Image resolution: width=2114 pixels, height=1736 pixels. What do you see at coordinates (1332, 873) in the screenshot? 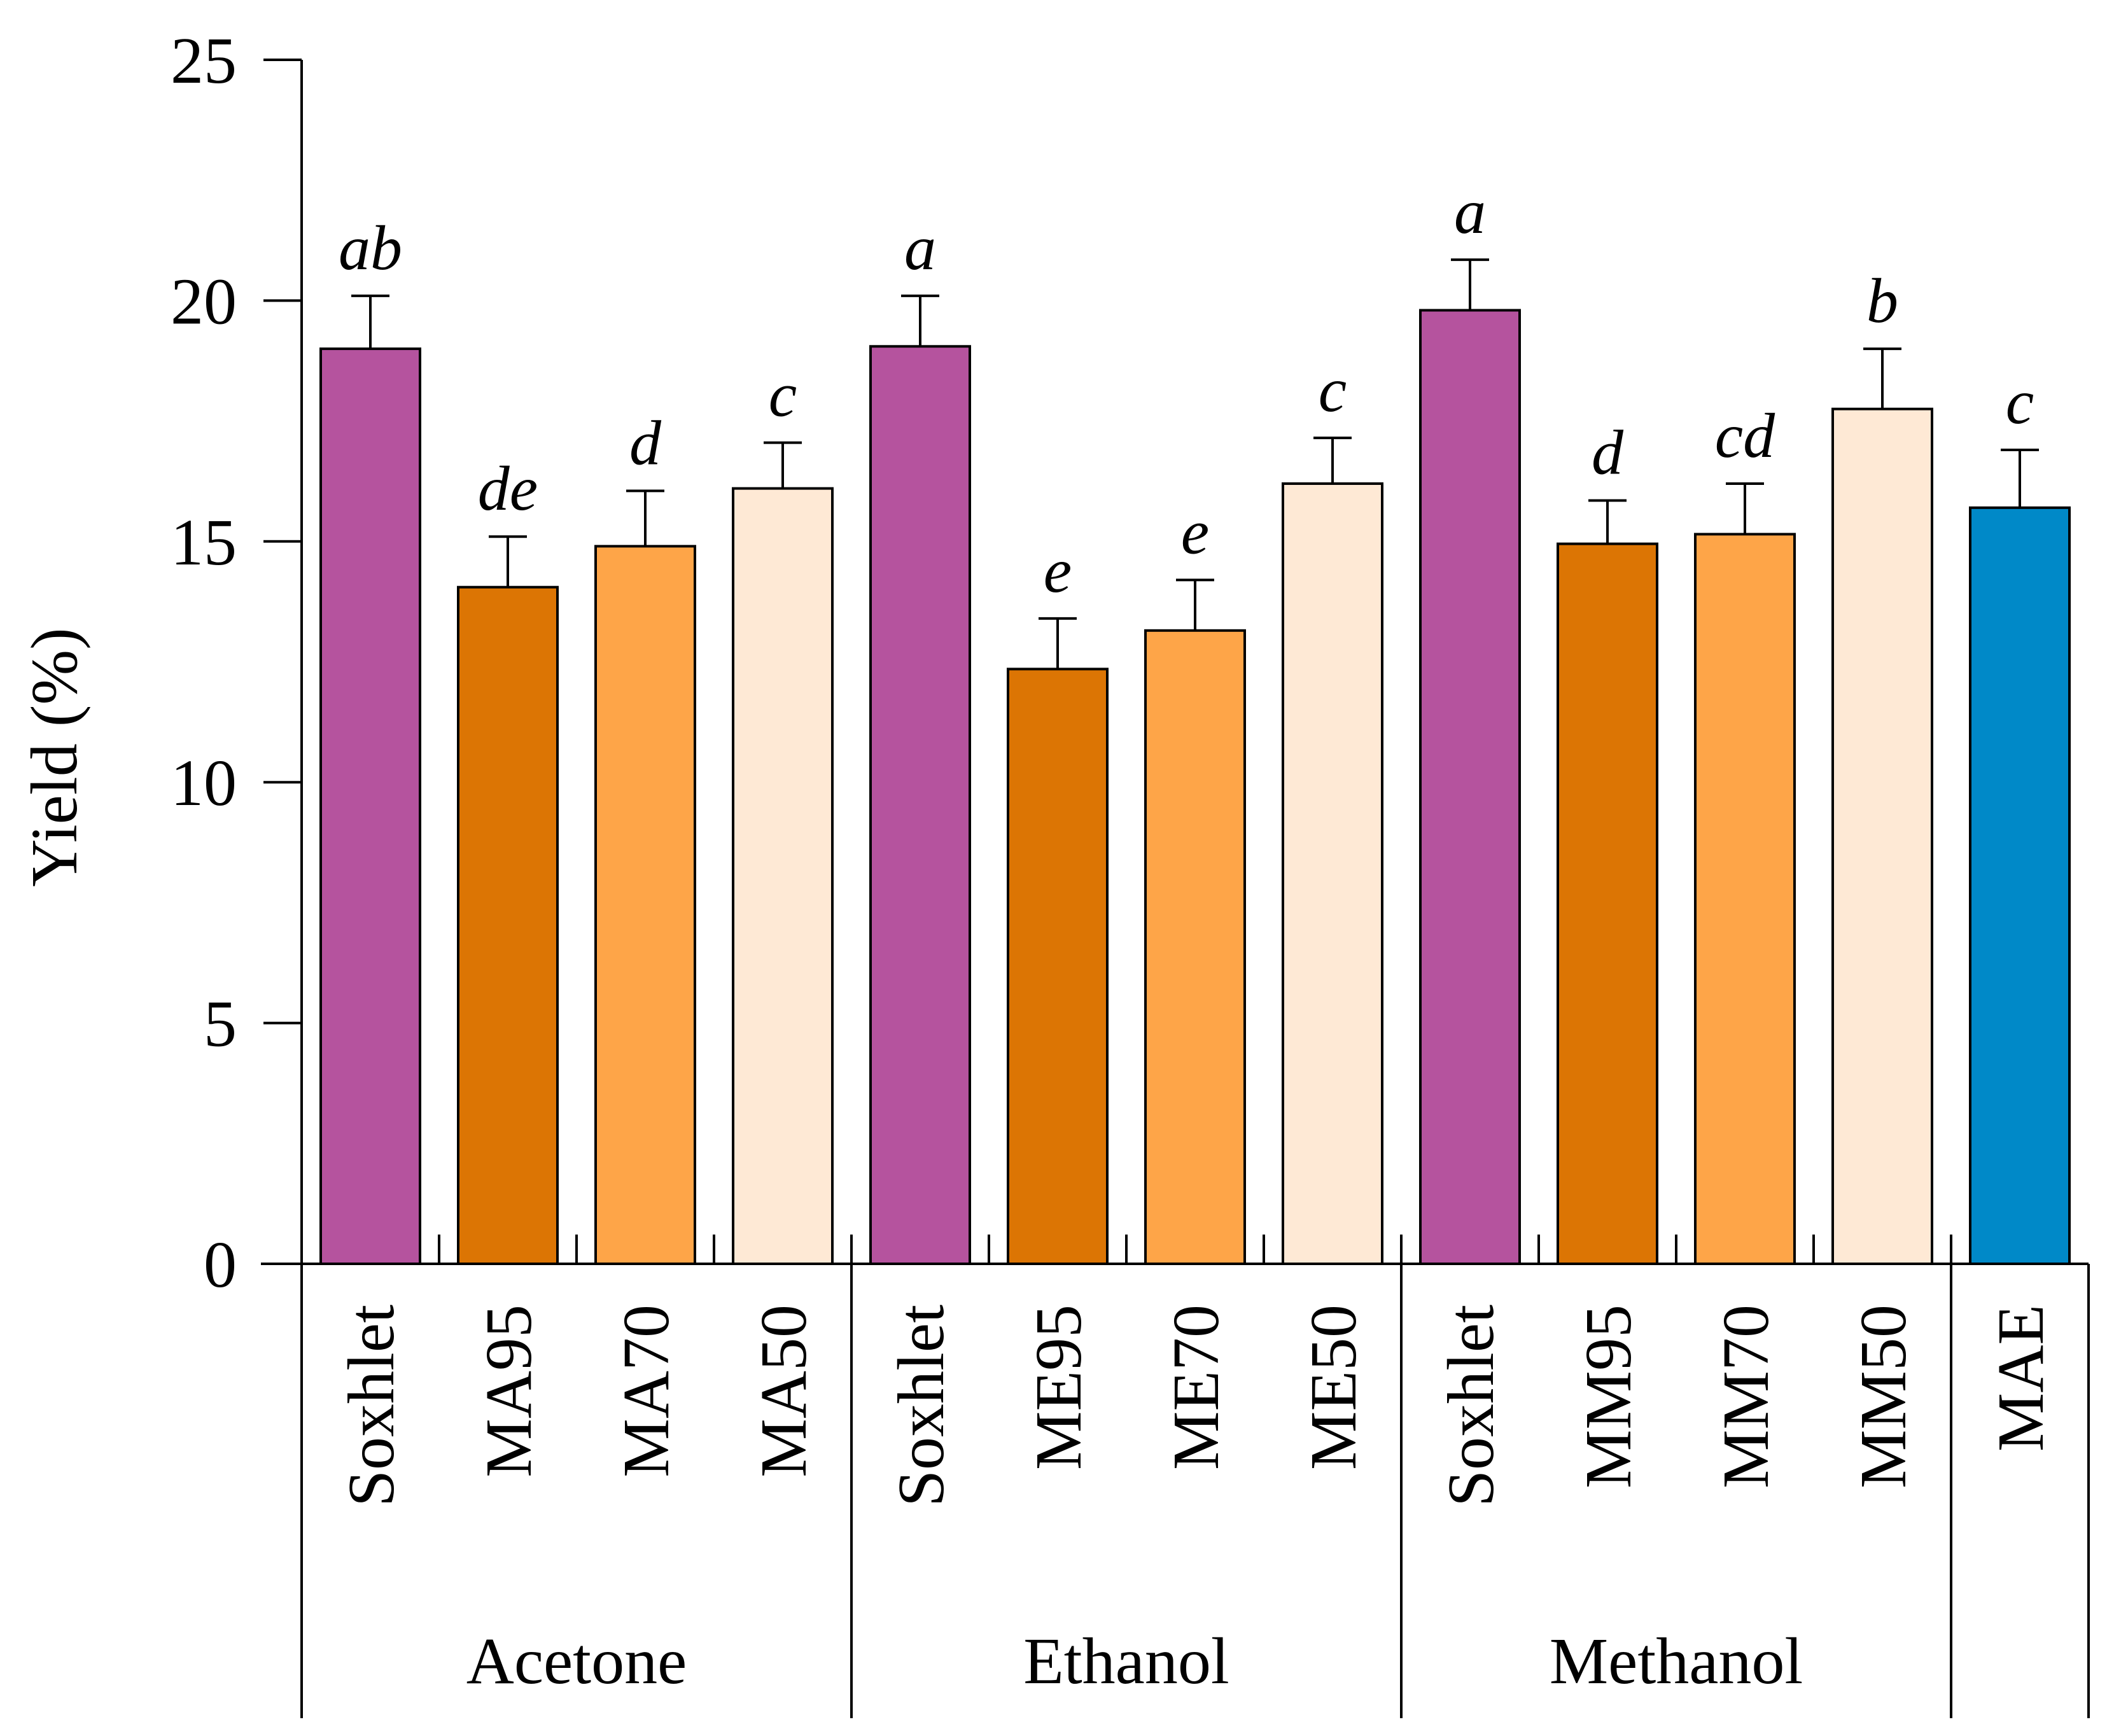
I see `bar-me50` at bounding box center [1332, 873].